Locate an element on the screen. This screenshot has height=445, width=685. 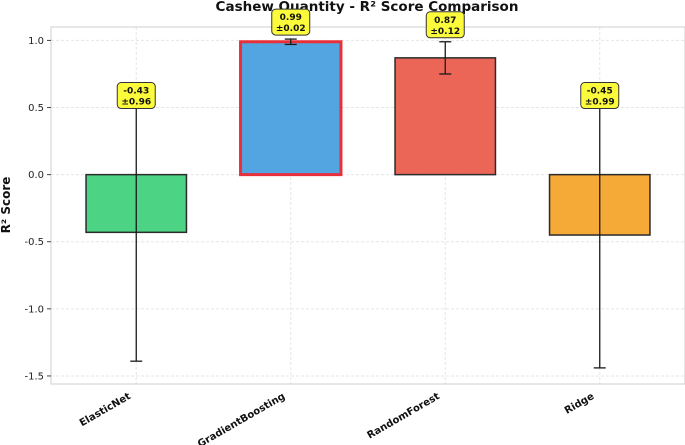
bar-randomforest is located at coordinates (445, 116).